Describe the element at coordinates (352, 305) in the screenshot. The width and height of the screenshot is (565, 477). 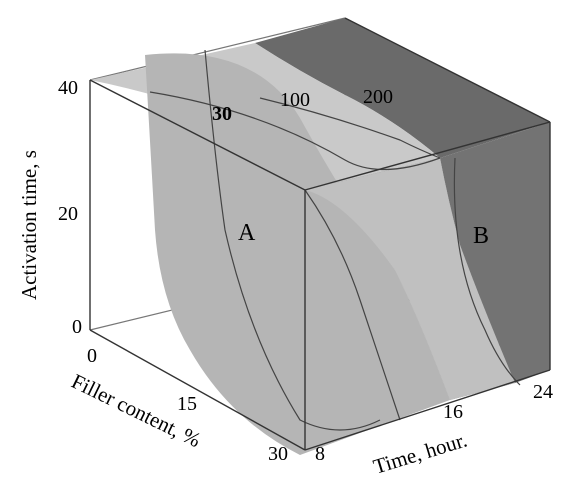
I see `contour-front-line` at that location.